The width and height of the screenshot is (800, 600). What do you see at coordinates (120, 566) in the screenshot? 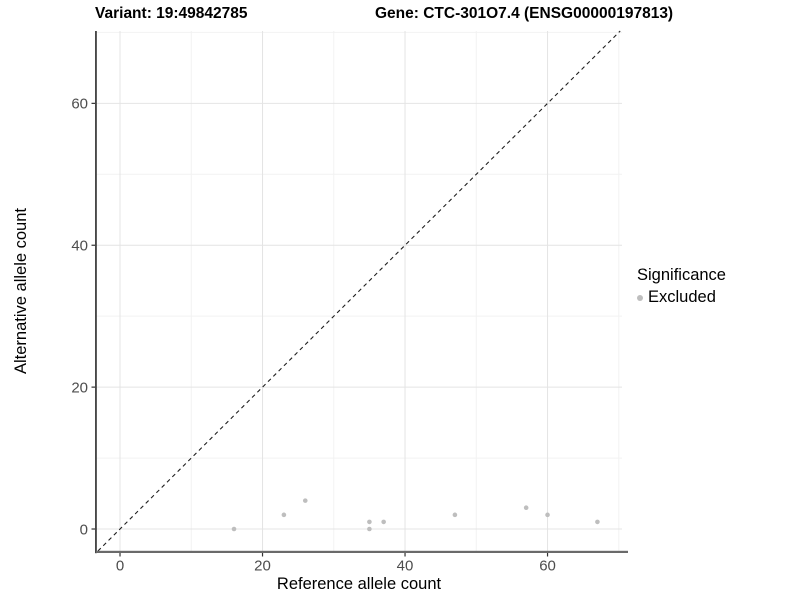
I see `x-tick-label: 0` at bounding box center [120, 566].